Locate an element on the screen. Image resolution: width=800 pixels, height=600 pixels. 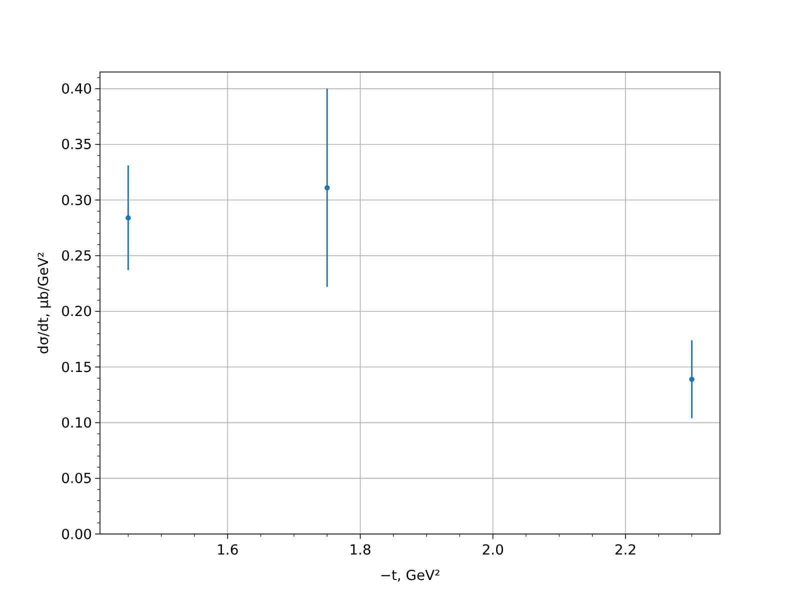
y-tick-label: 0.10 is located at coordinates (76, 424).